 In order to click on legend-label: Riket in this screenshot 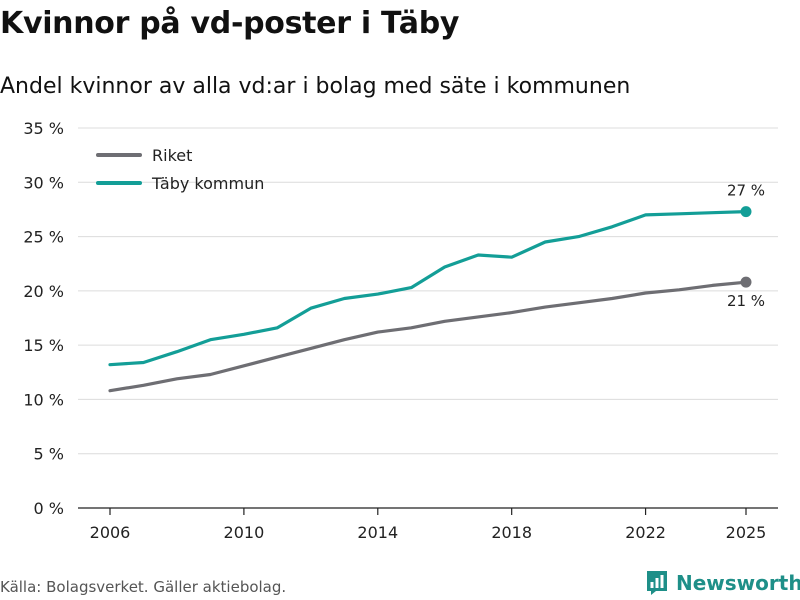, I will do `click(172, 155)`.